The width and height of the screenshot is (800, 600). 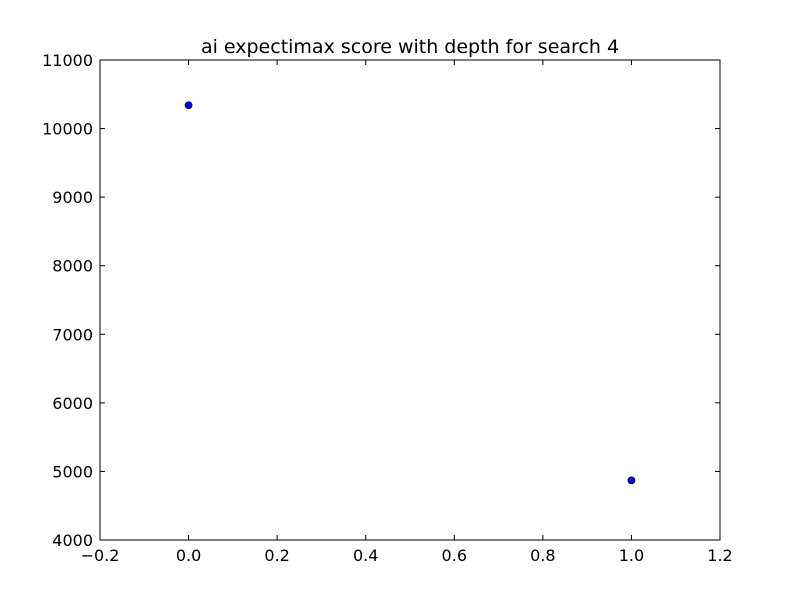 What do you see at coordinates (188, 555) in the screenshot?
I see `x-tick-label: 0.0` at bounding box center [188, 555].